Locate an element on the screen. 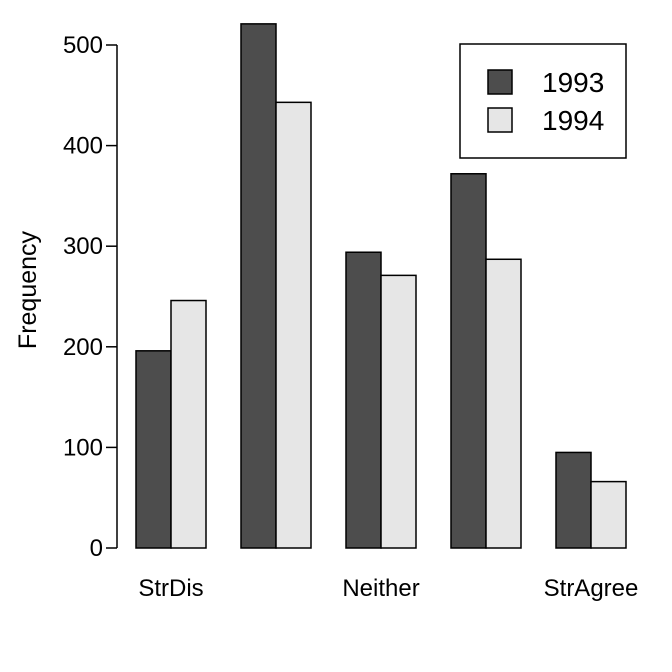 The image size is (672, 672). y-tick-label: 400 is located at coordinates (83, 146).